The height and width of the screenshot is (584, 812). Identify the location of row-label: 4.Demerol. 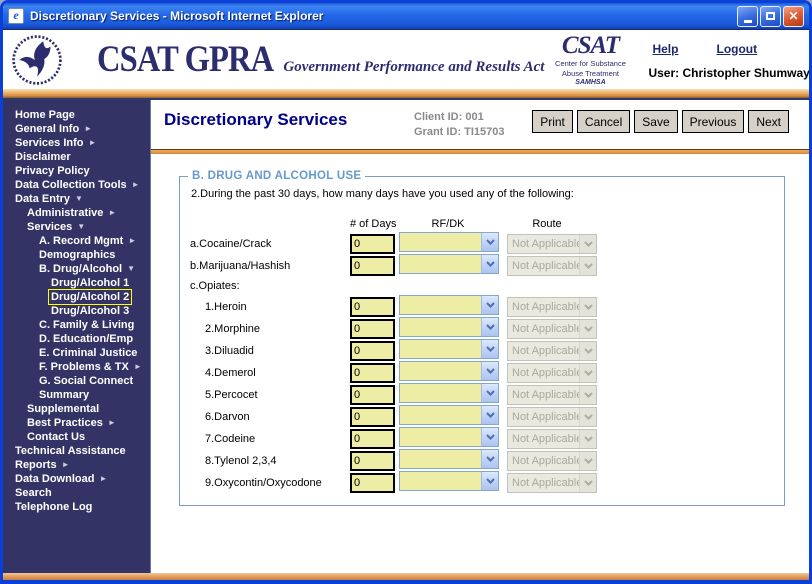
(230, 373).